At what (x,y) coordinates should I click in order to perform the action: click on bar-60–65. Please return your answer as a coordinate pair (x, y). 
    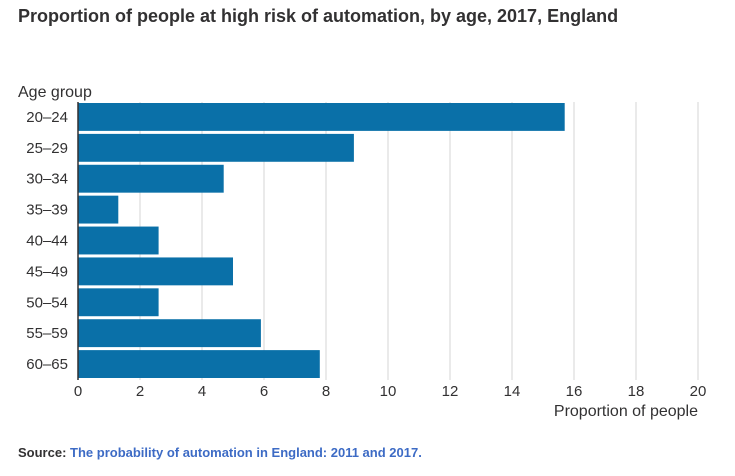
    Looking at the image, I should click on (199, 364).